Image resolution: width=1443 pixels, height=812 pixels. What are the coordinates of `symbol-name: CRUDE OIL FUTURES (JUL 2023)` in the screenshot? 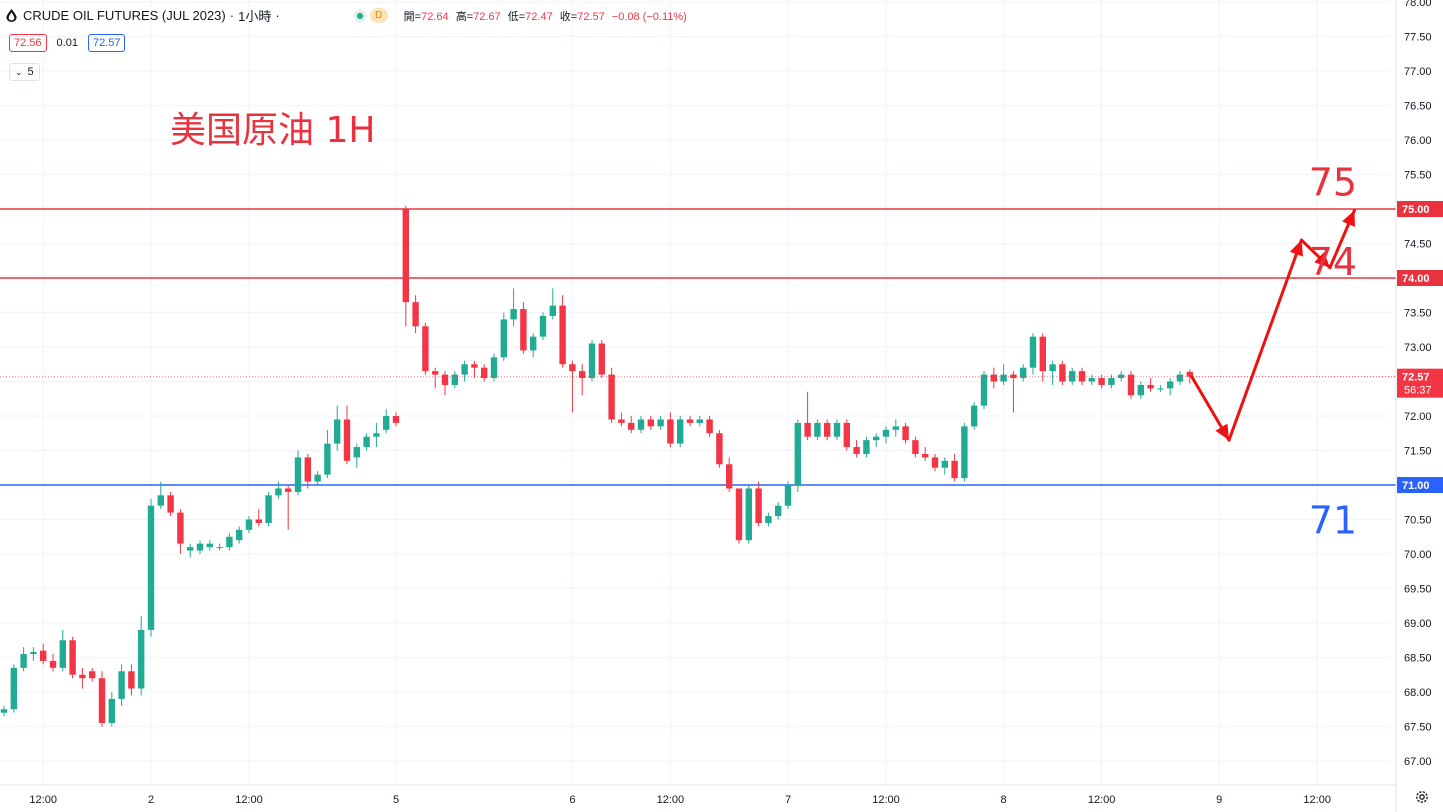 It's located at (124, 15).